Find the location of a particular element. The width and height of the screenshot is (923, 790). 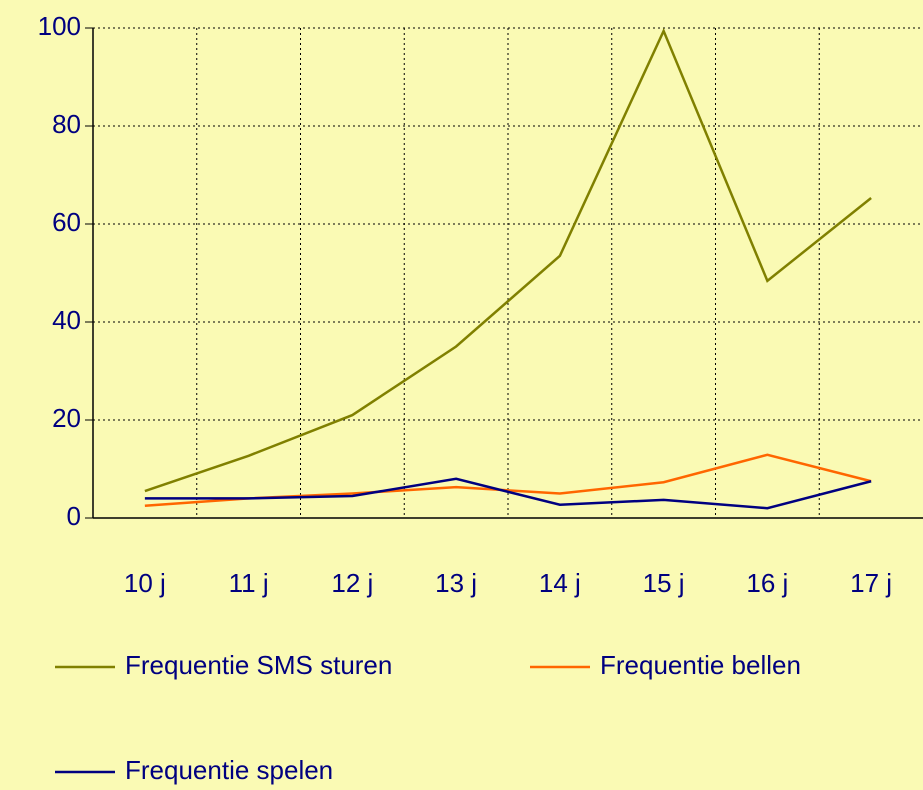

legend-label: Frequentie SMS sturen is located at coordinates (258, 665).